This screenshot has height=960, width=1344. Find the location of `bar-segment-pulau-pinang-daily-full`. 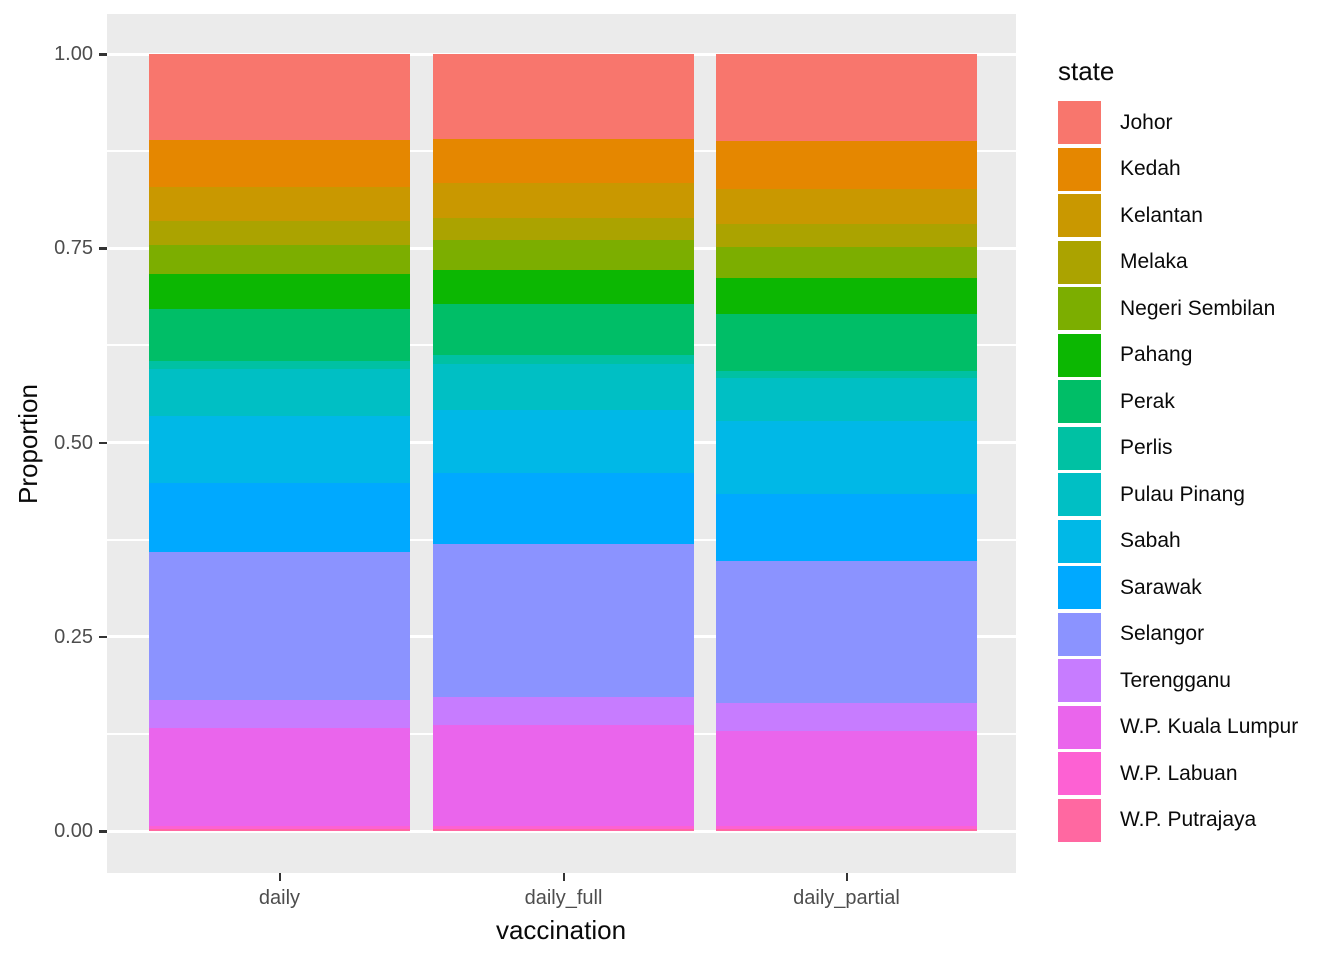

bar-segment-pulau-pinang-daily-full is located at coordinates (563, 387).